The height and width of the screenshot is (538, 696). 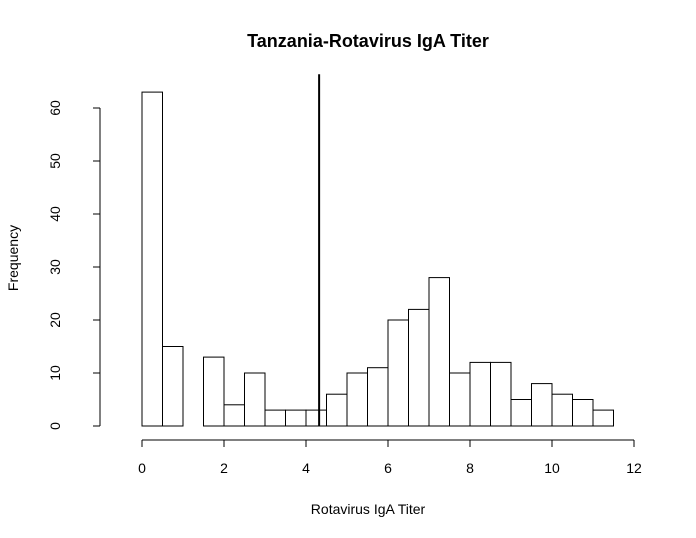 I want to click on y-tick-label: 10, so click(x=55, y=373).